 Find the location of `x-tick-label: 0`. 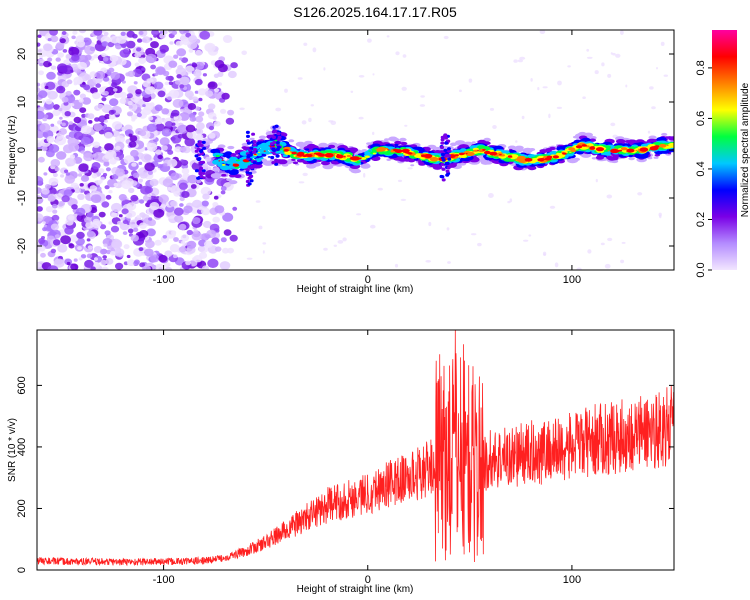

x-tick-label: 0 is located at coordinates (368, 580).